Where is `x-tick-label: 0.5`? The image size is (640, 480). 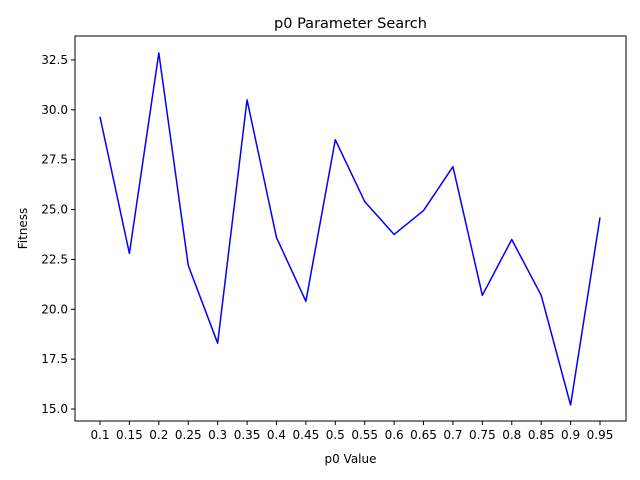 x-tick-label: 0.5 is located at coordinates (335, 435).